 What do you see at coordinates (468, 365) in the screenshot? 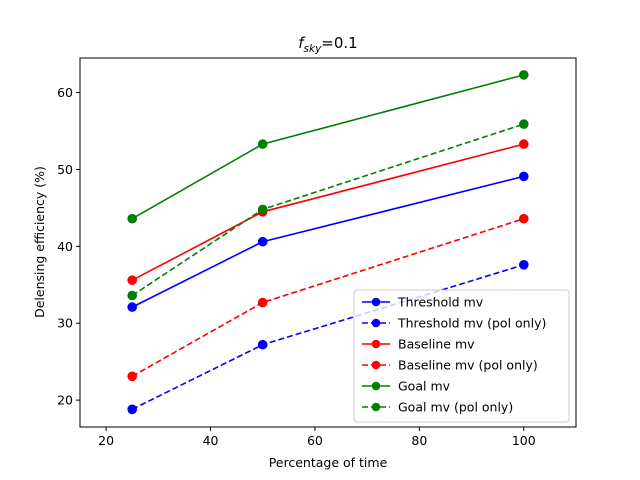
I see `legend-label-3: Baseline mv (pol only)` at bounding box center [468, 365].